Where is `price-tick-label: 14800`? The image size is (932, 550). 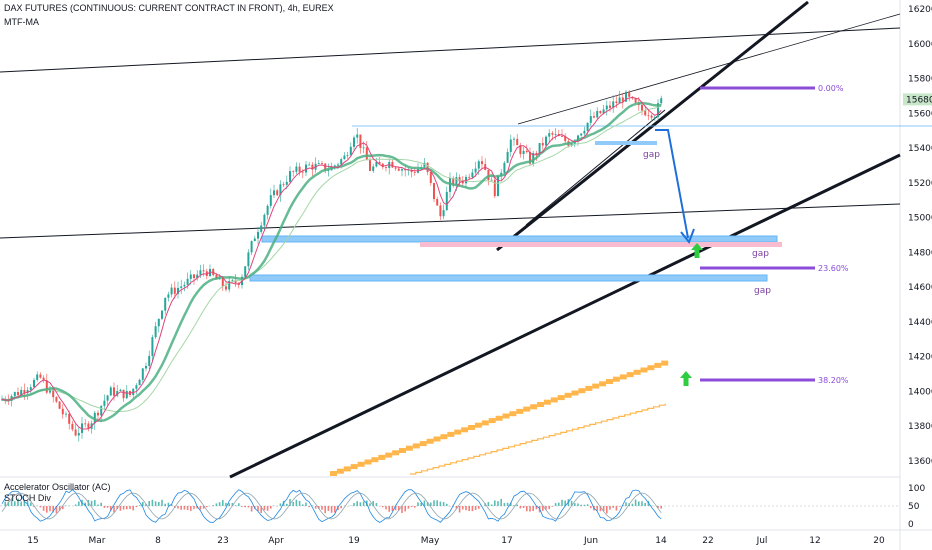
price-tick-label: 14800 is located at coordinates (920, 253).